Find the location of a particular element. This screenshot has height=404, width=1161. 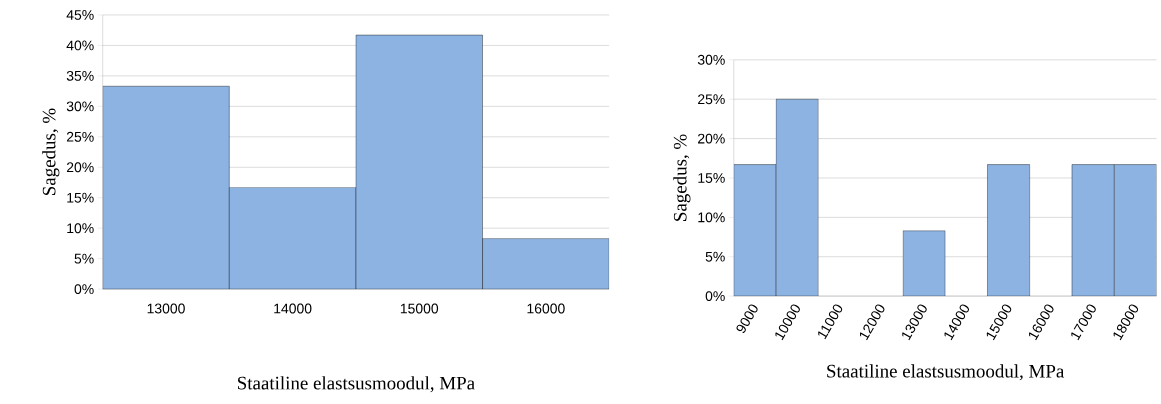

y-tick-label: 45% is located at coordinates (80, 15).